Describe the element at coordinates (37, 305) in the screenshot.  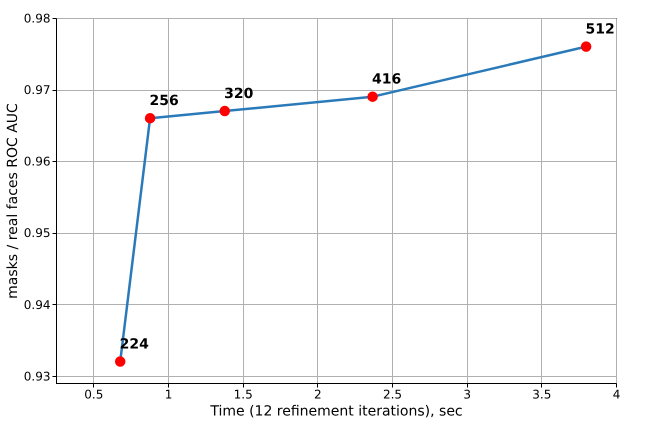
I see `y-tick-label: 0.94` at that location.